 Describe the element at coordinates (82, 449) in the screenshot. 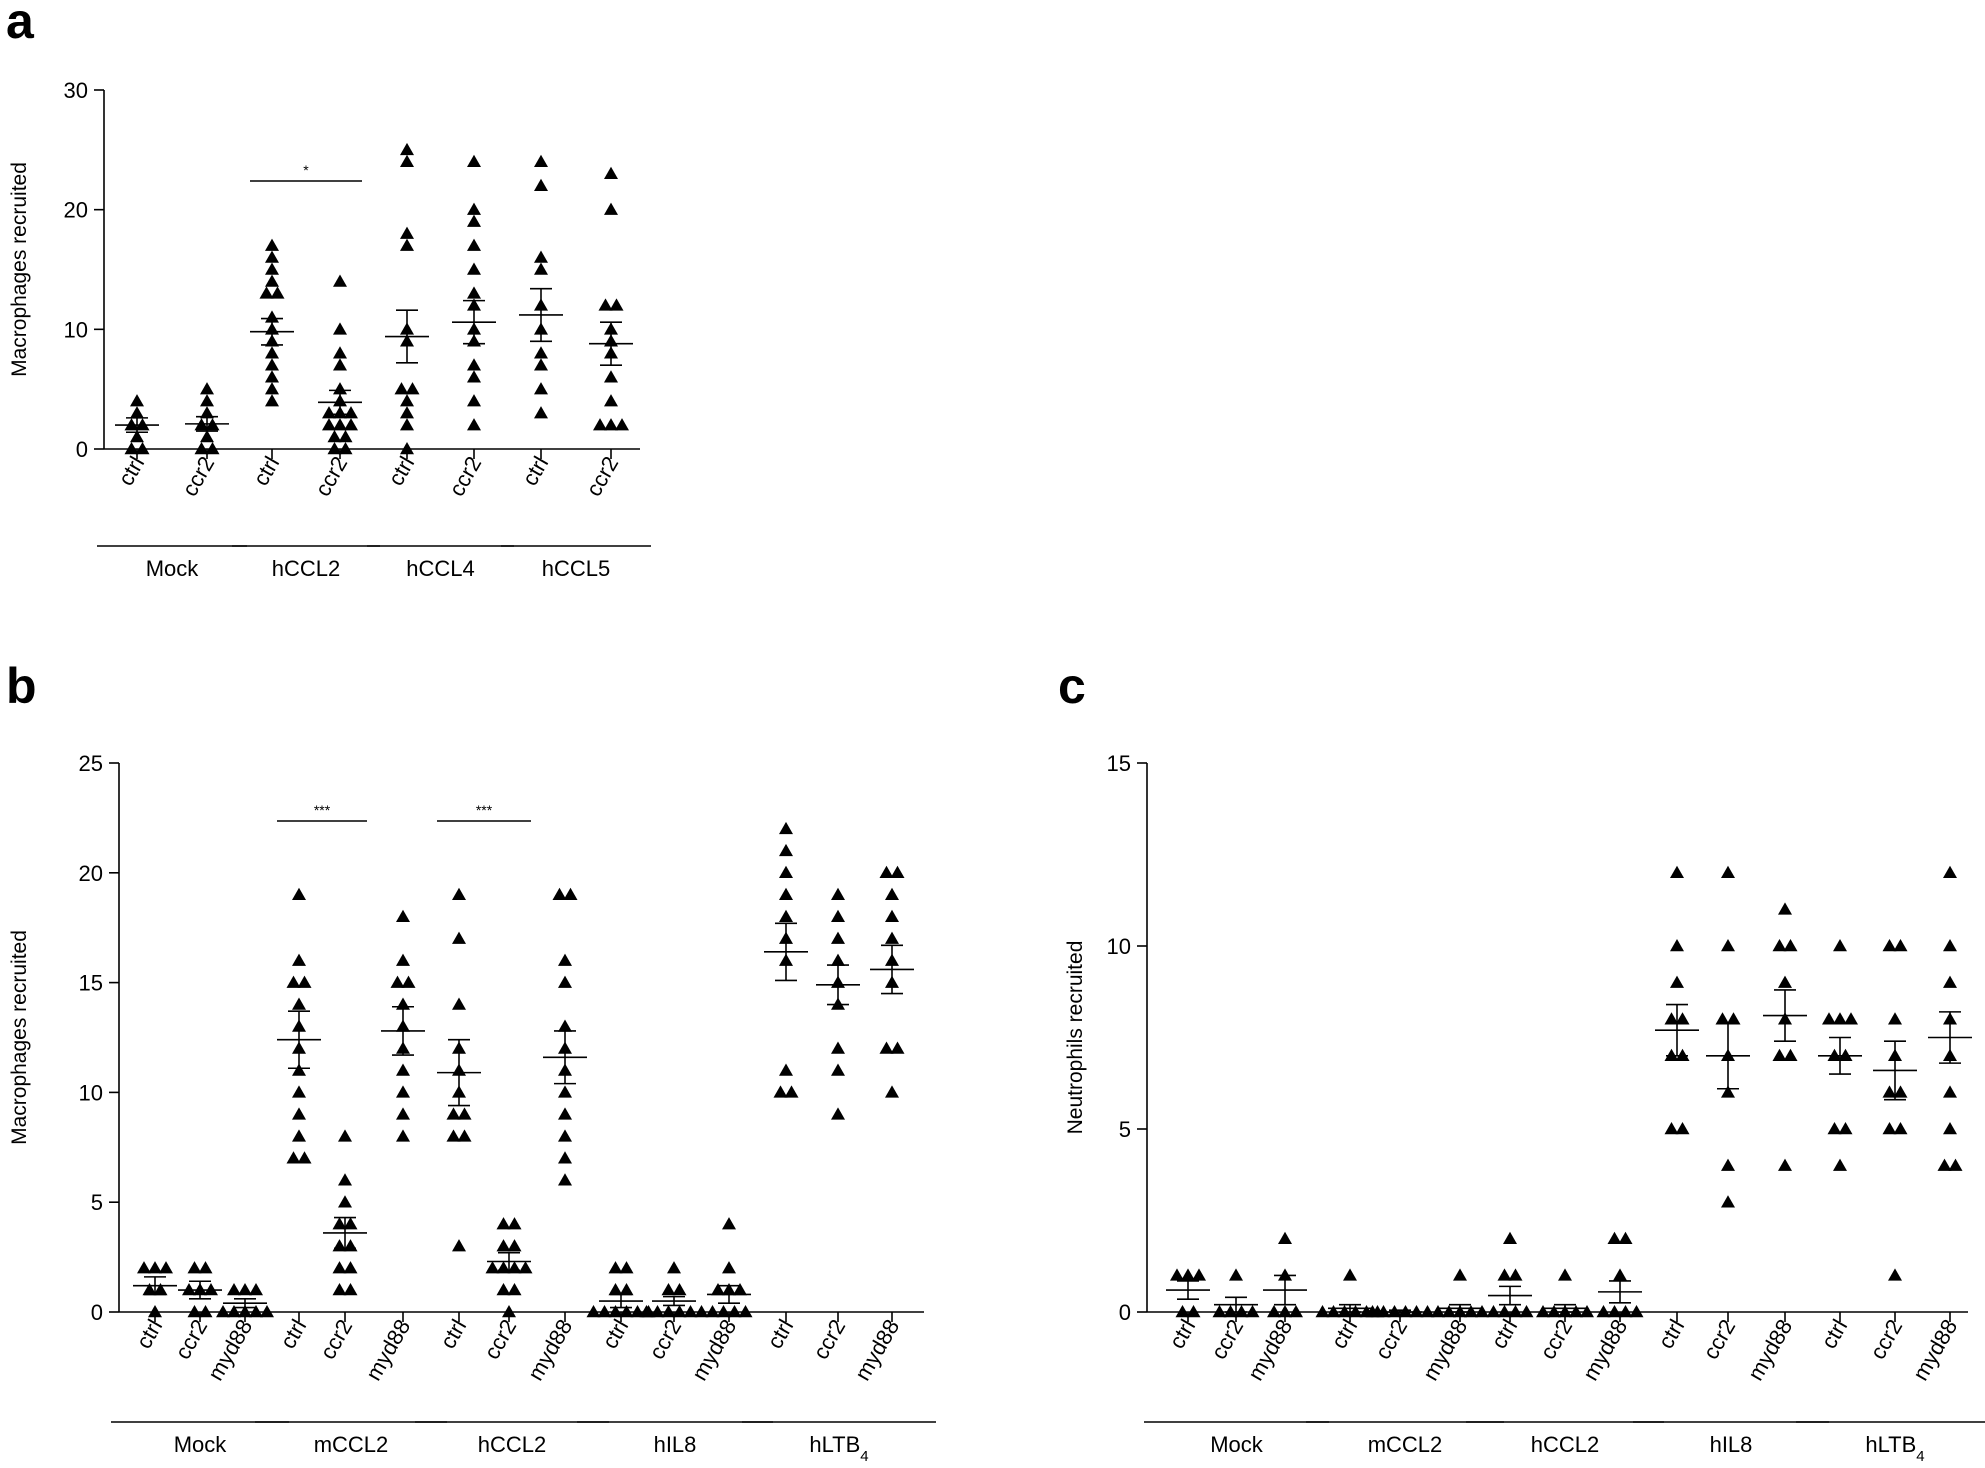

I see `y-tick-label: 0` at that location.